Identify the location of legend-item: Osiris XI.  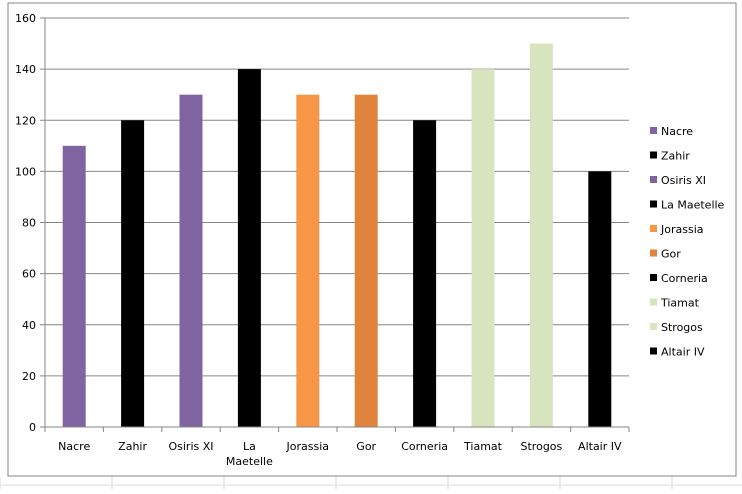
(678, 180).